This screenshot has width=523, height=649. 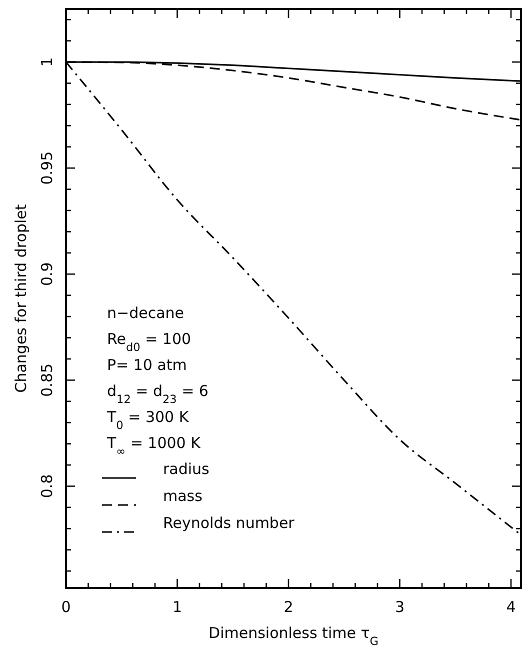 I want to click on y-tick-label: 0.95, so click(x=47, y=168).